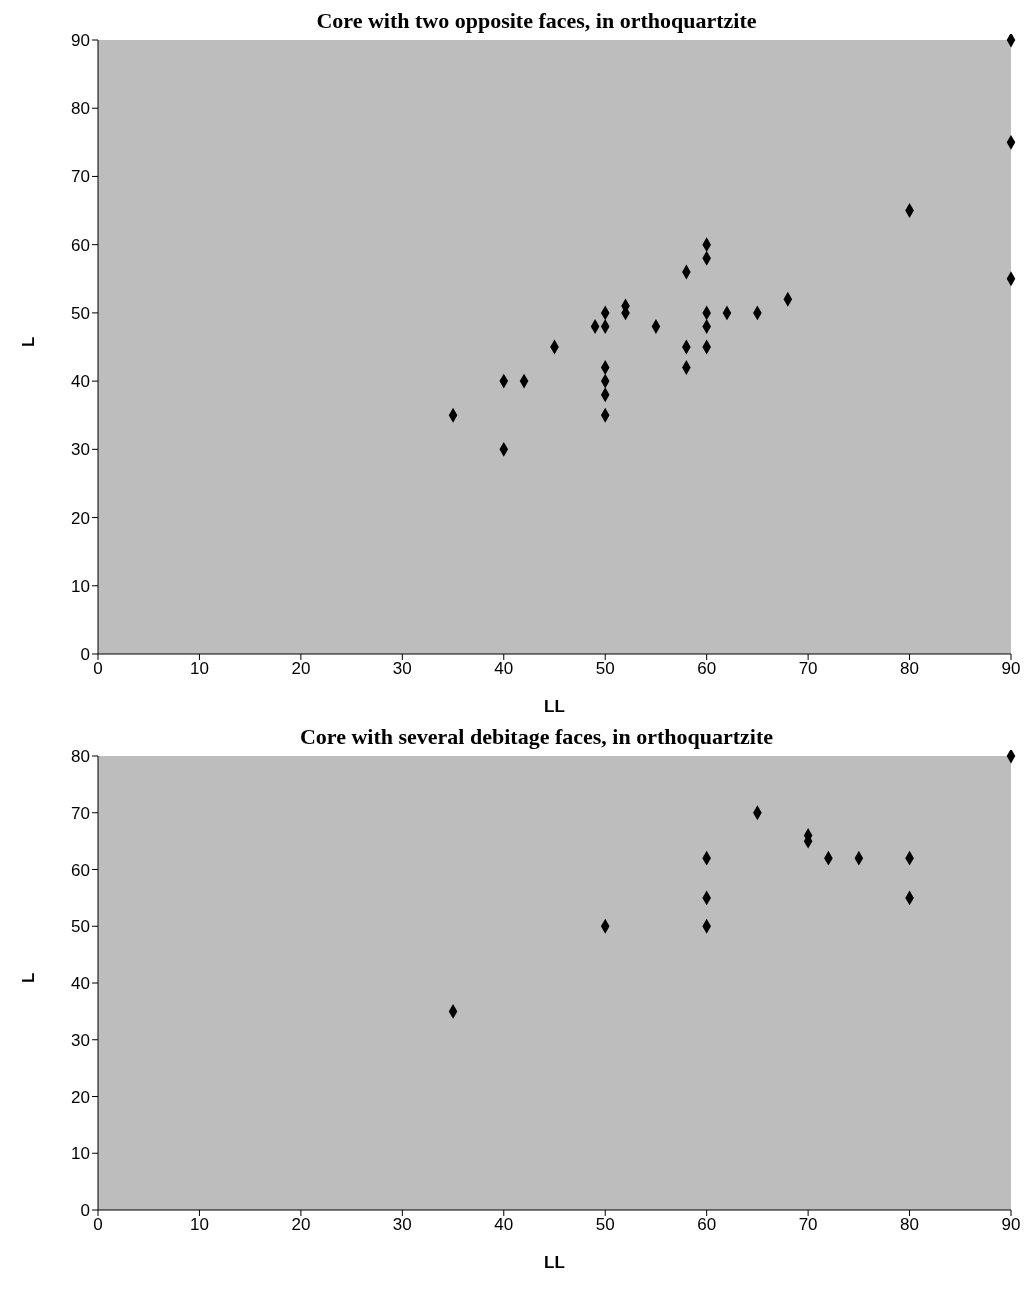 The image size is (1033, 1313). What do you see at coordinates (536, 736) in the screenshot?
I see `chart-title: Core with several debitage faces, in orthoquartzite` at bounding box center [536, 736].